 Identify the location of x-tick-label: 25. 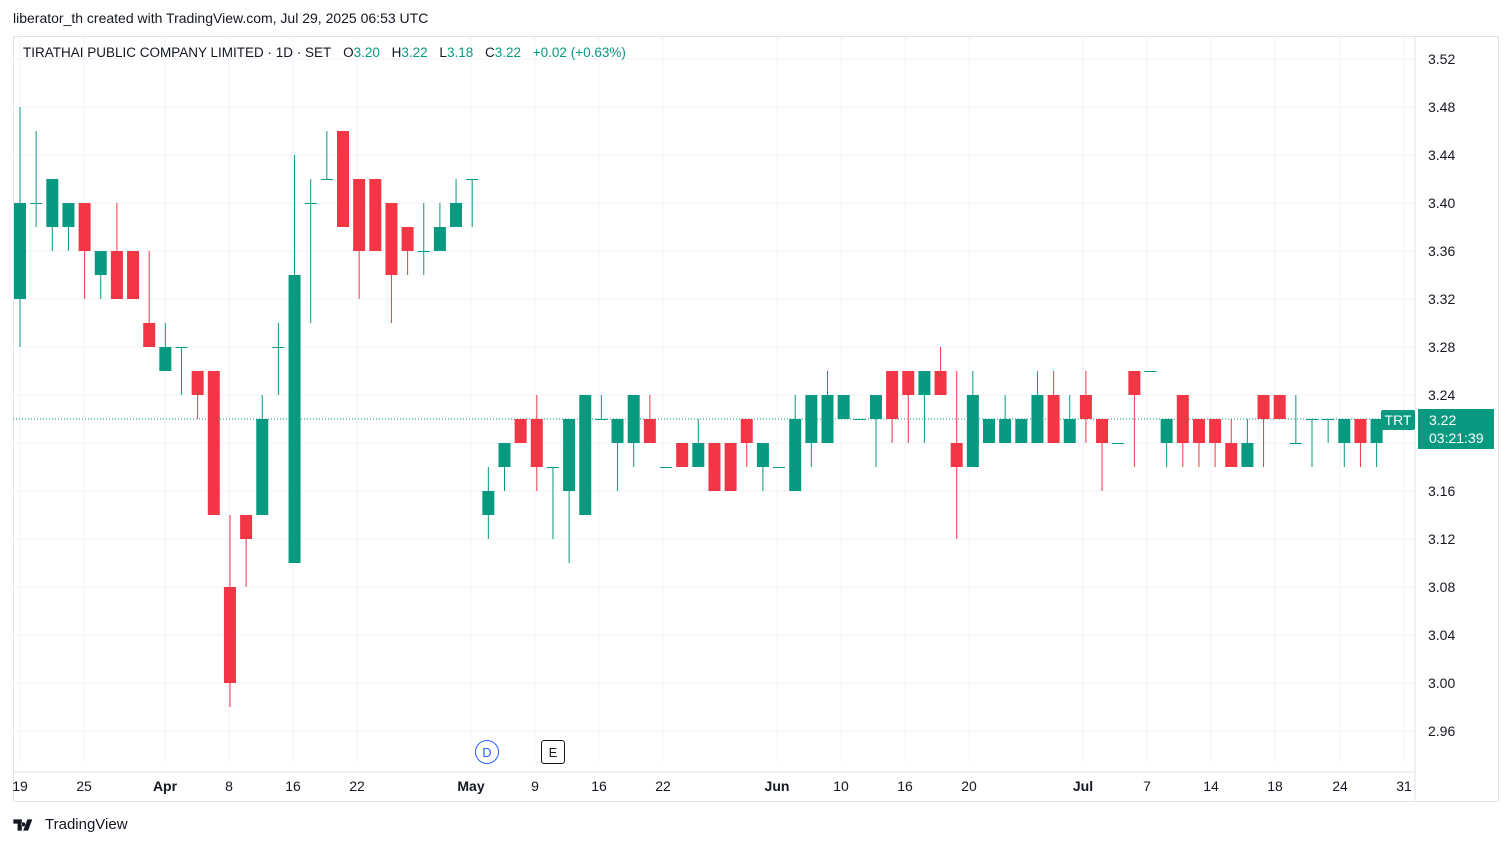
(84, 786).